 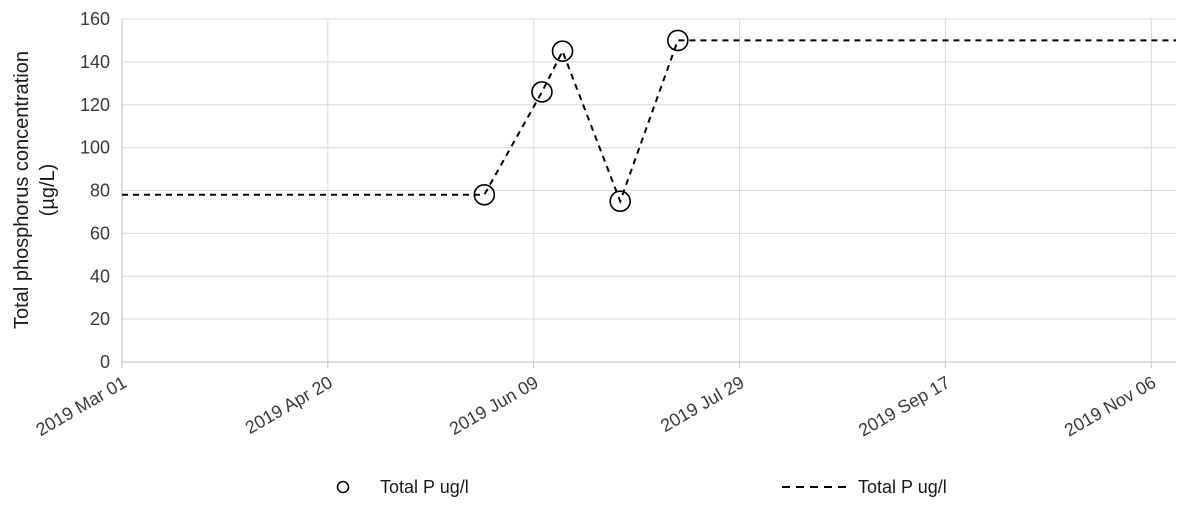 I want to click on x-tick-label: 2019 Jul 29, so click(x=702, y=404).